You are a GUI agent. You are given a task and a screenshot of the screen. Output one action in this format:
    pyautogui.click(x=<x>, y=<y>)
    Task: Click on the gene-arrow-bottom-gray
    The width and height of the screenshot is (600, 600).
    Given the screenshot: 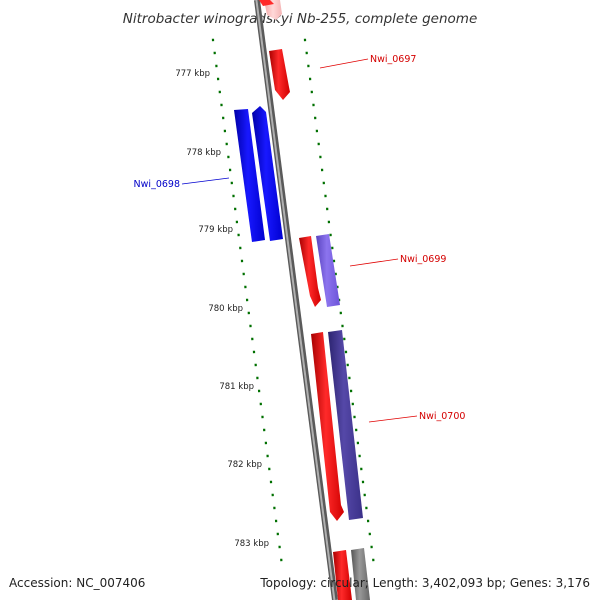 What is the action you would take?
    pyautogui.click(x=360, y=574)
    